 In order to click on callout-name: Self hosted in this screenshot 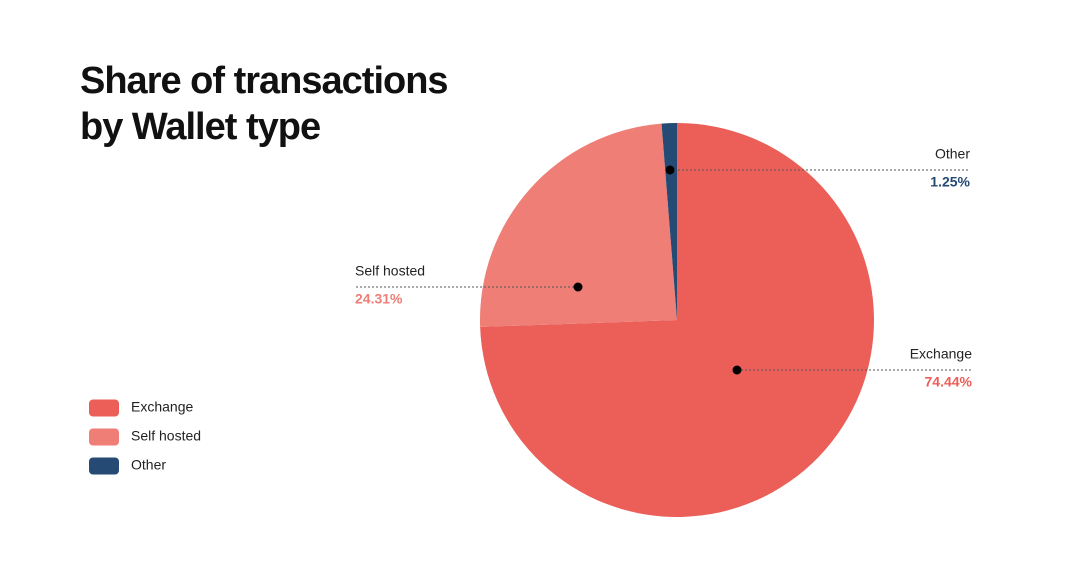, I will do `click(390, 271)`.